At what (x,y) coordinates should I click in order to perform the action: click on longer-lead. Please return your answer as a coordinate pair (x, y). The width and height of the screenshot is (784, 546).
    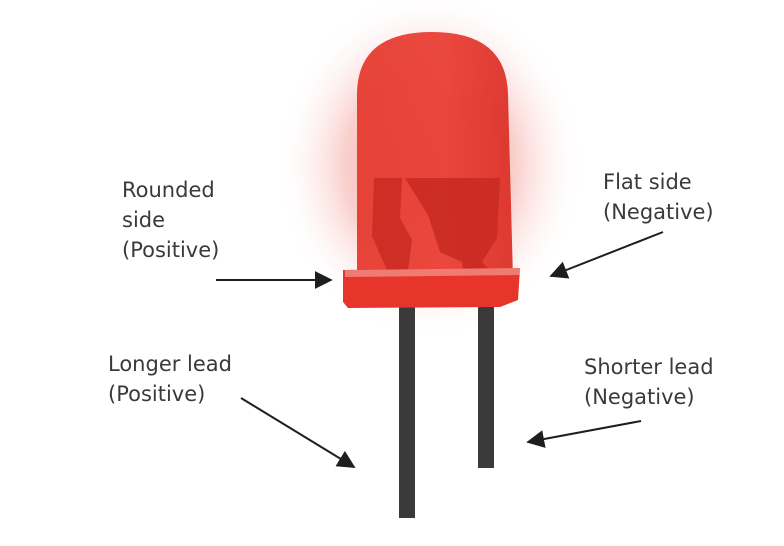
    Looking at the image, I should click on (407, 411).